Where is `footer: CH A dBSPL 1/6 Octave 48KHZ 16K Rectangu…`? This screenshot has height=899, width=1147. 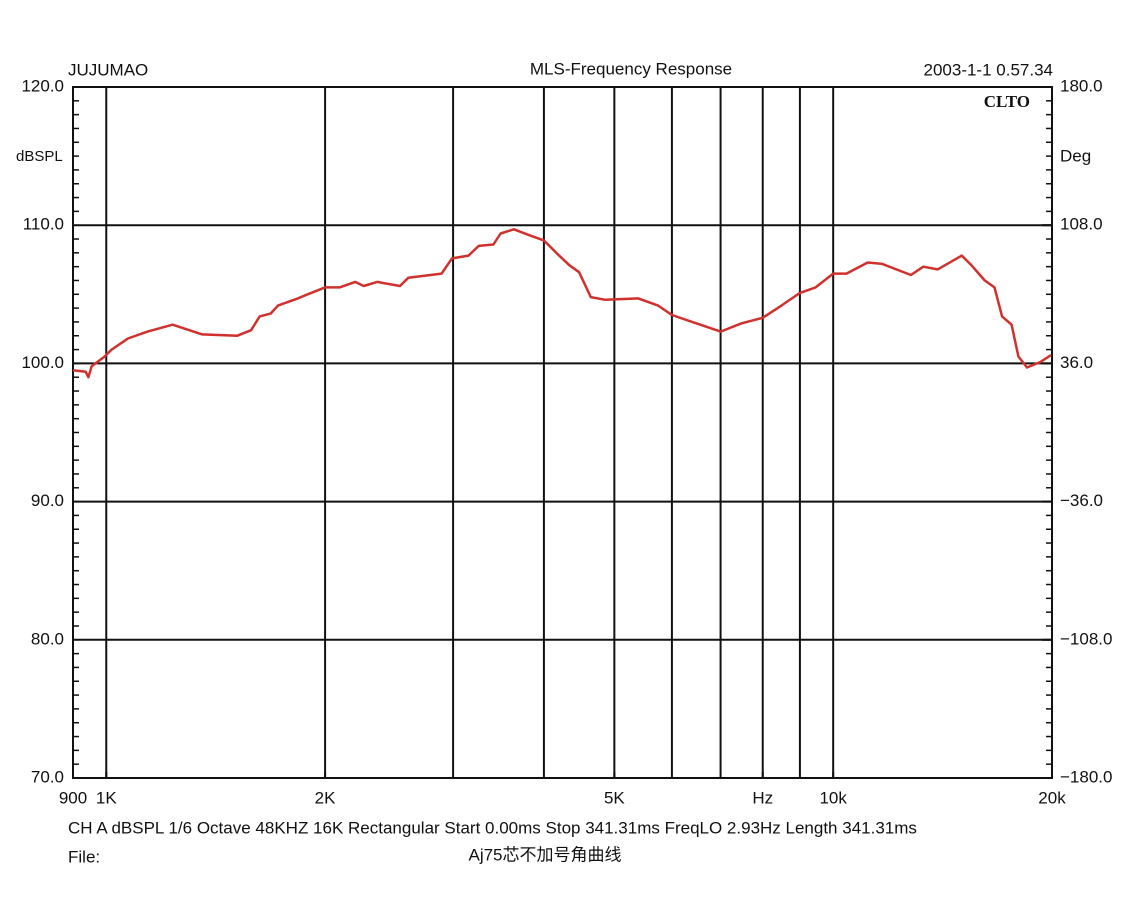
footer: CH A dBSPL 1/6 Octave 48KHZ 16K Rectangu… is located at coordinates (492, 827).